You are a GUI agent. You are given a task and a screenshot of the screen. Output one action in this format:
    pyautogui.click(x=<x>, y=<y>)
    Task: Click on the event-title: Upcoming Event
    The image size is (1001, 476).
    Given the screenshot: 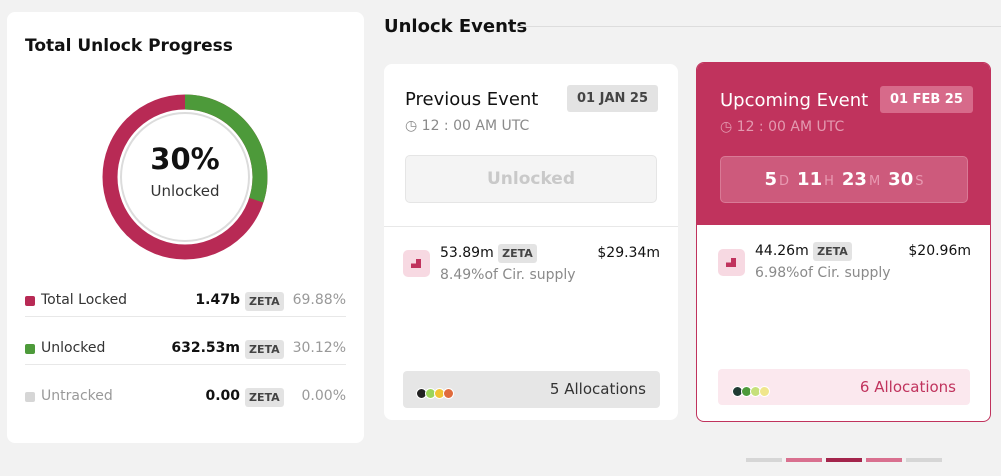 What is the action you would take?
    pyautogui.click(x=794, y=100)
    